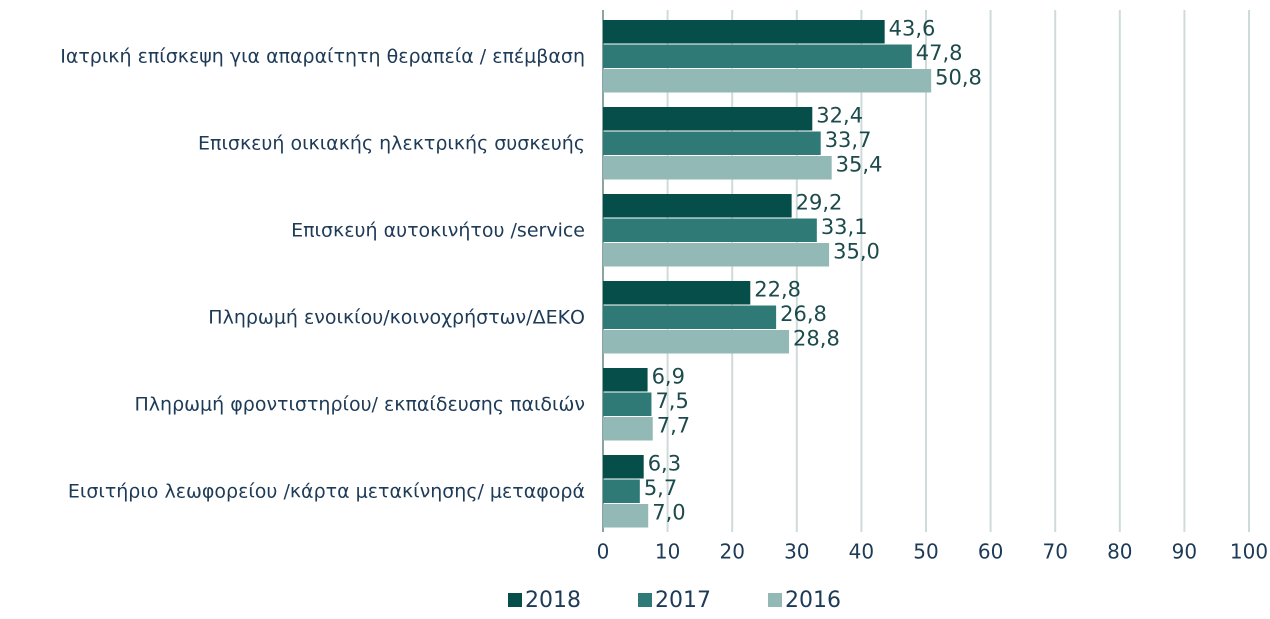  What do you see at coordinates (990, 552) in the screenshot?
I see `x-tick-label: 60` at bounding box center [990, 552].